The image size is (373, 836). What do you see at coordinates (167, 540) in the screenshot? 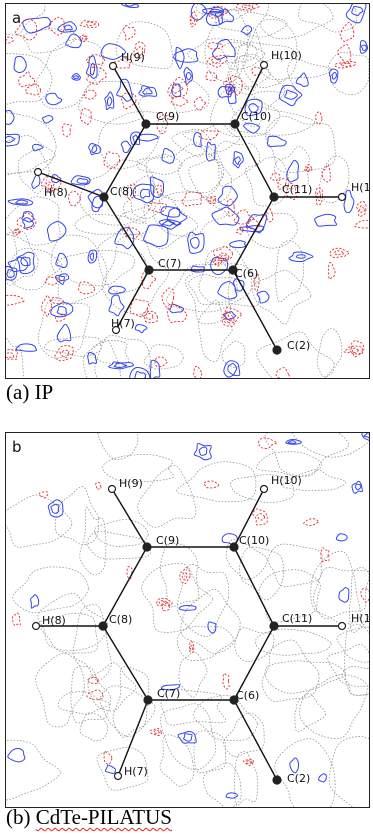
I see `atom-label: C(9)` at bounding box center [167, 540].